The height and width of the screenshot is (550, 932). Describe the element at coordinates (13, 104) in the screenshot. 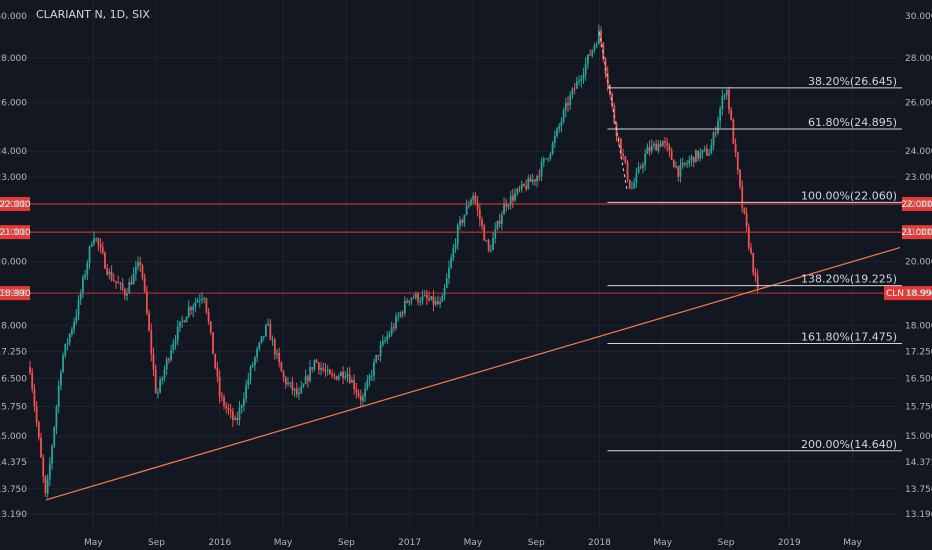

I see `y-tick-label-left: 26.000` at that location.